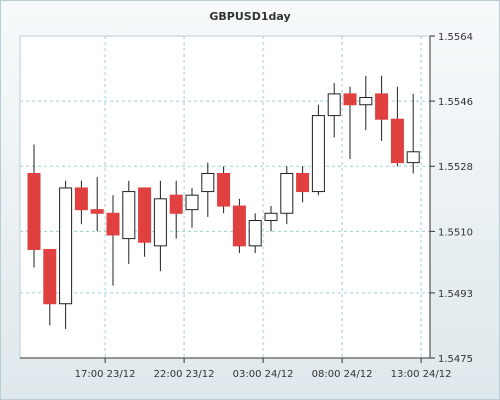 The image size is (500, 400). Describe the element at coordinates (455, 37) in the screenshot. I see `y-tick-label: 1.5564` at that location.